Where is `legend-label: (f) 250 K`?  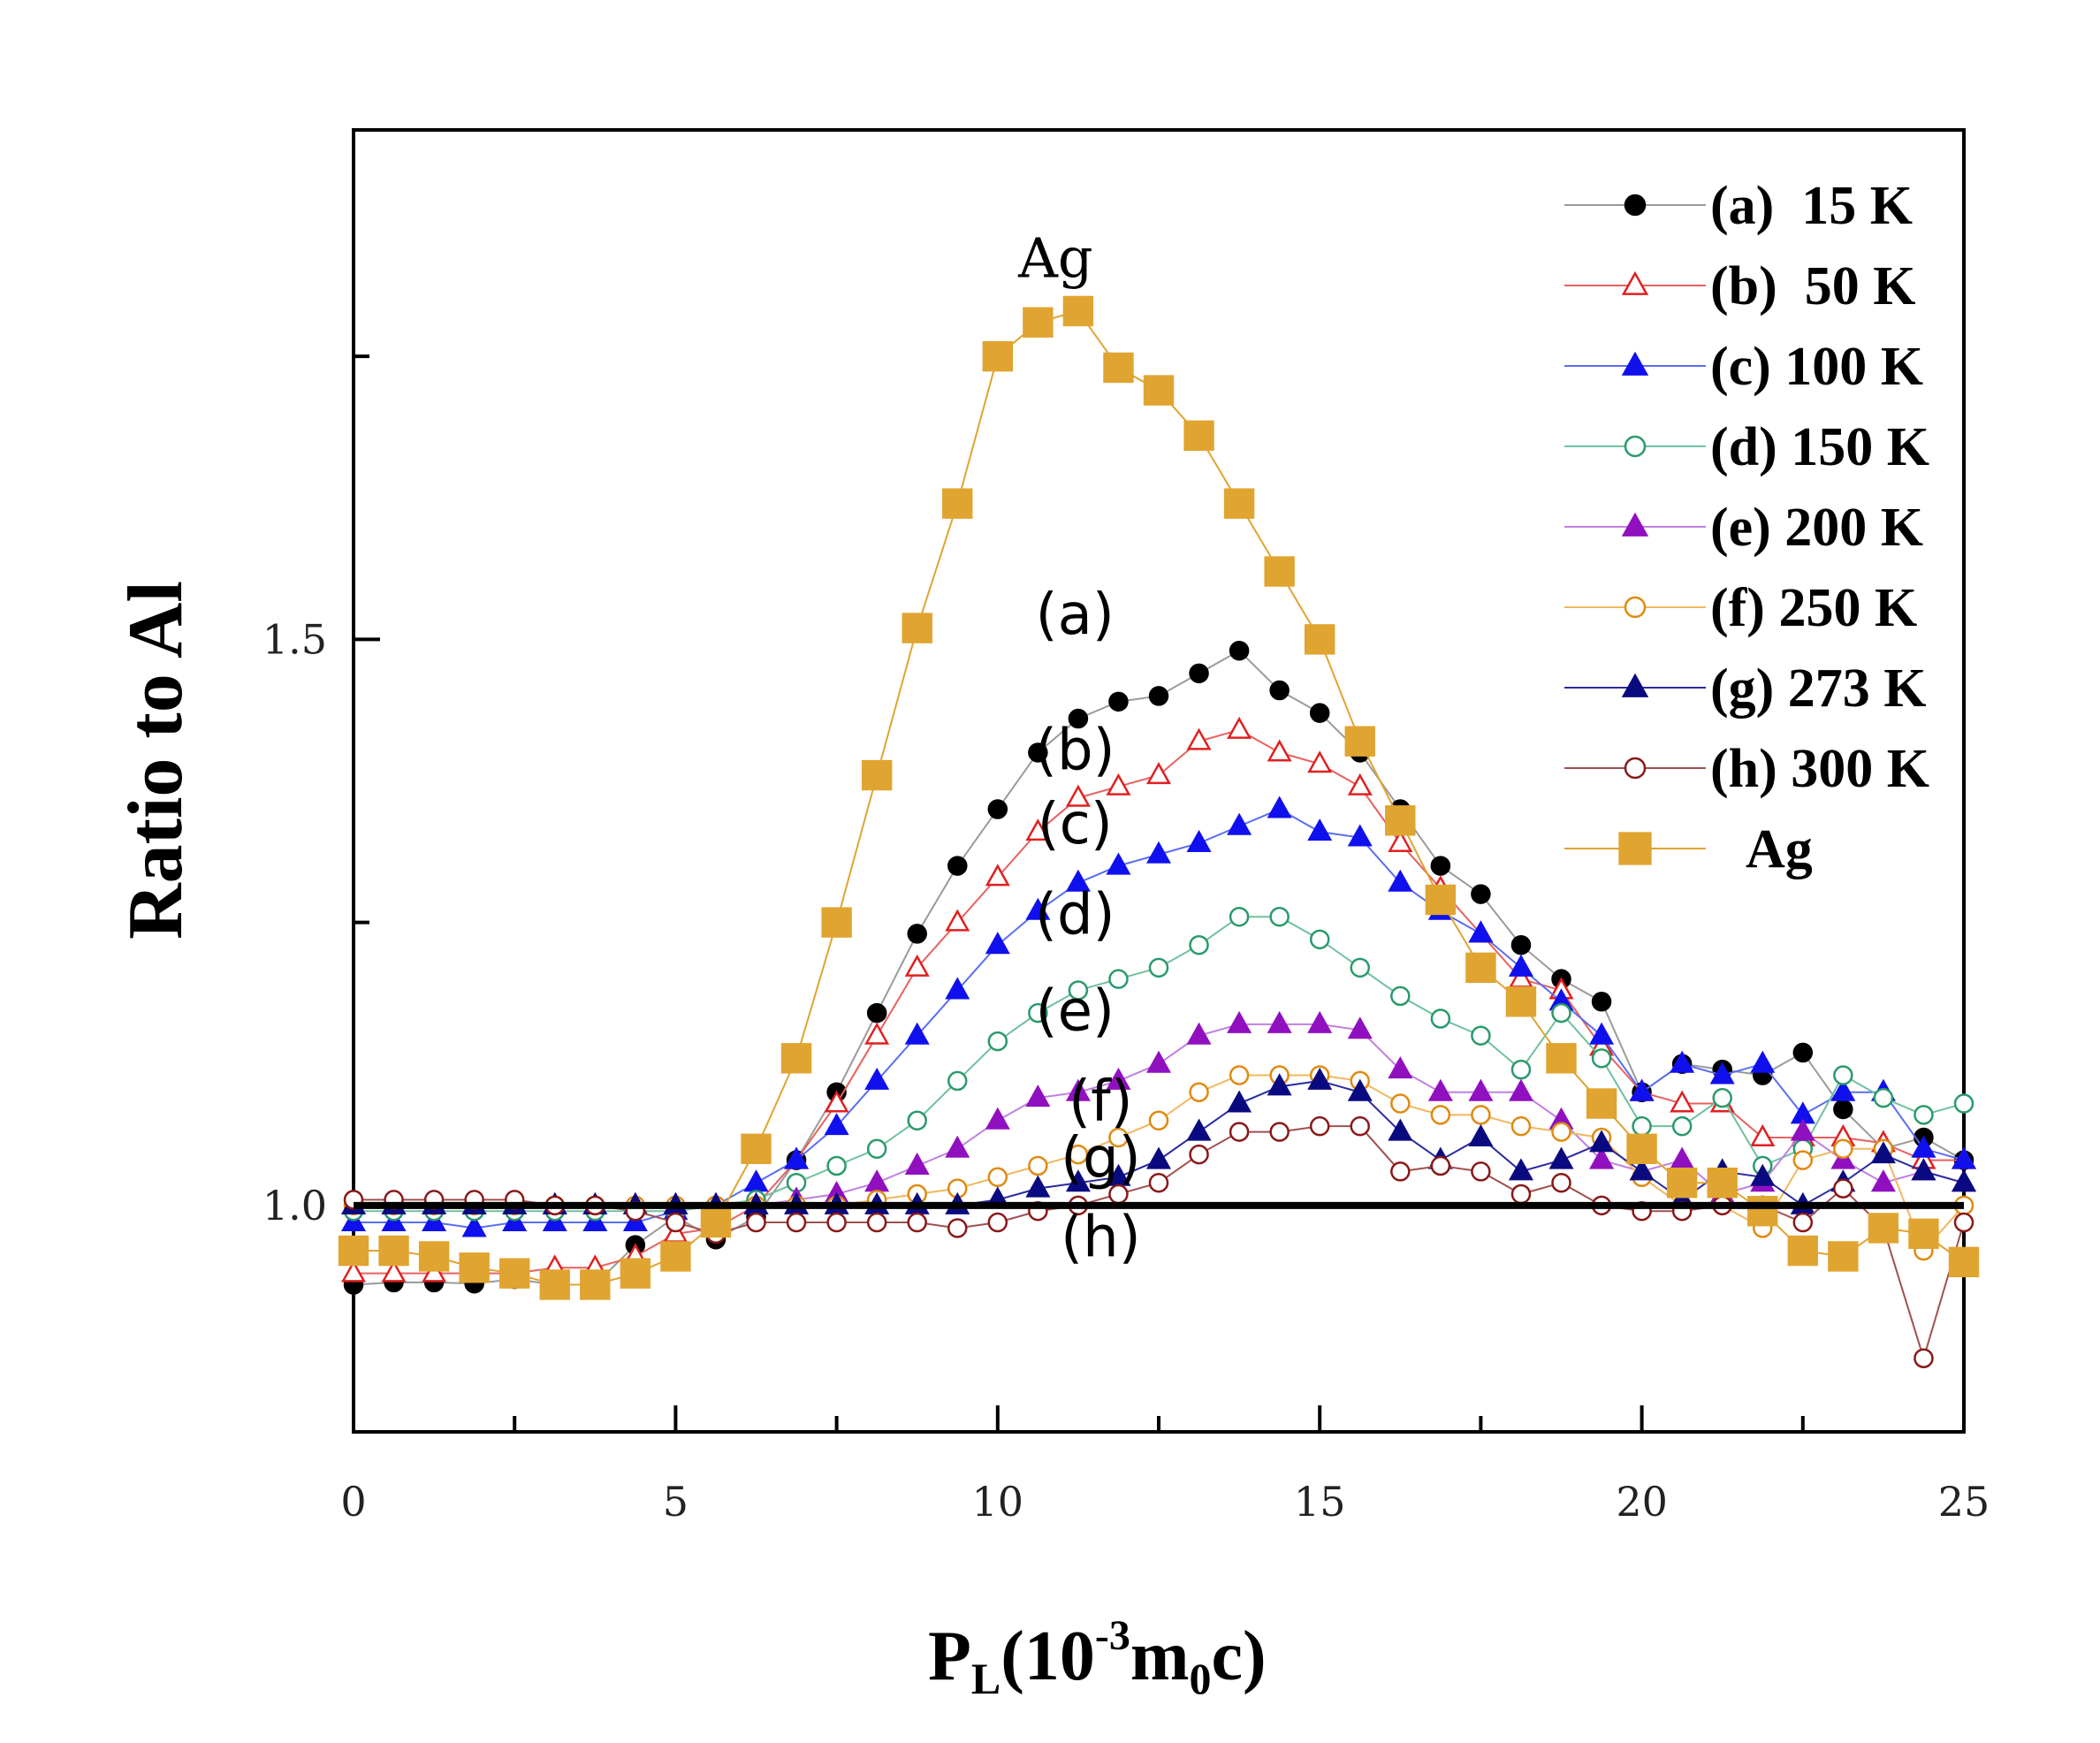
legend-label: (f) 250 K is located at coordinates (1813, 608).